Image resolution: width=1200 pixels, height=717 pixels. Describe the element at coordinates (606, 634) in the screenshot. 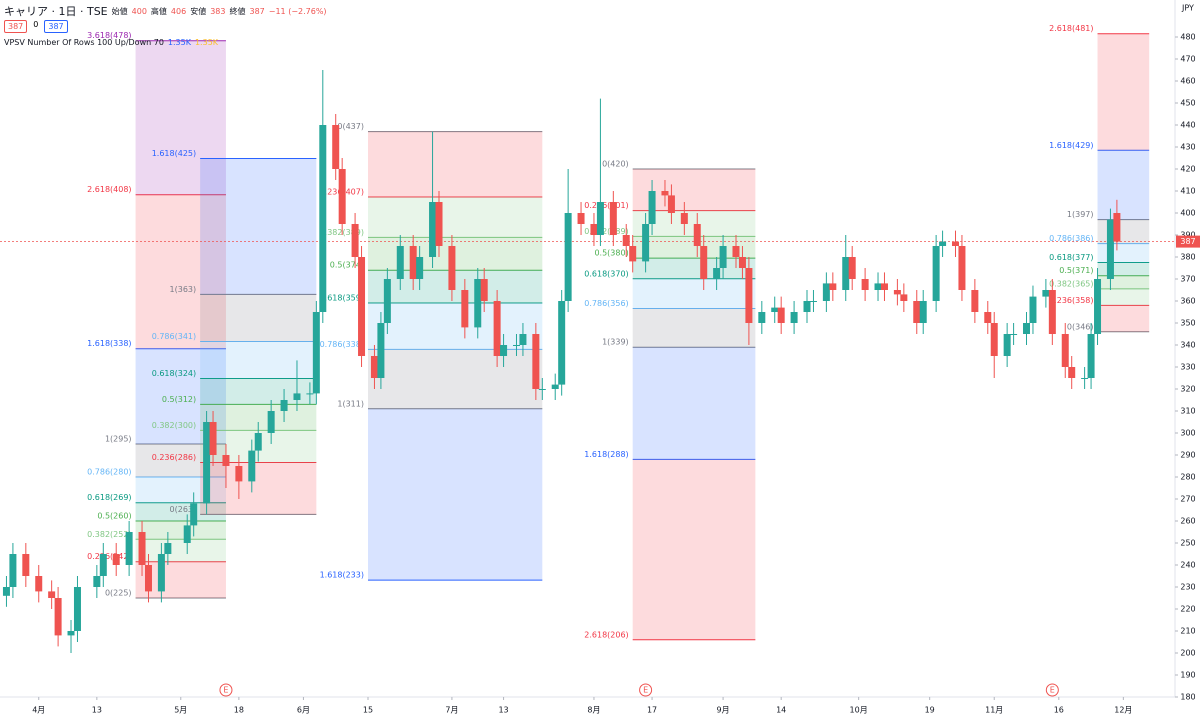

I see `fib-label: 2.618(206)` at that location.